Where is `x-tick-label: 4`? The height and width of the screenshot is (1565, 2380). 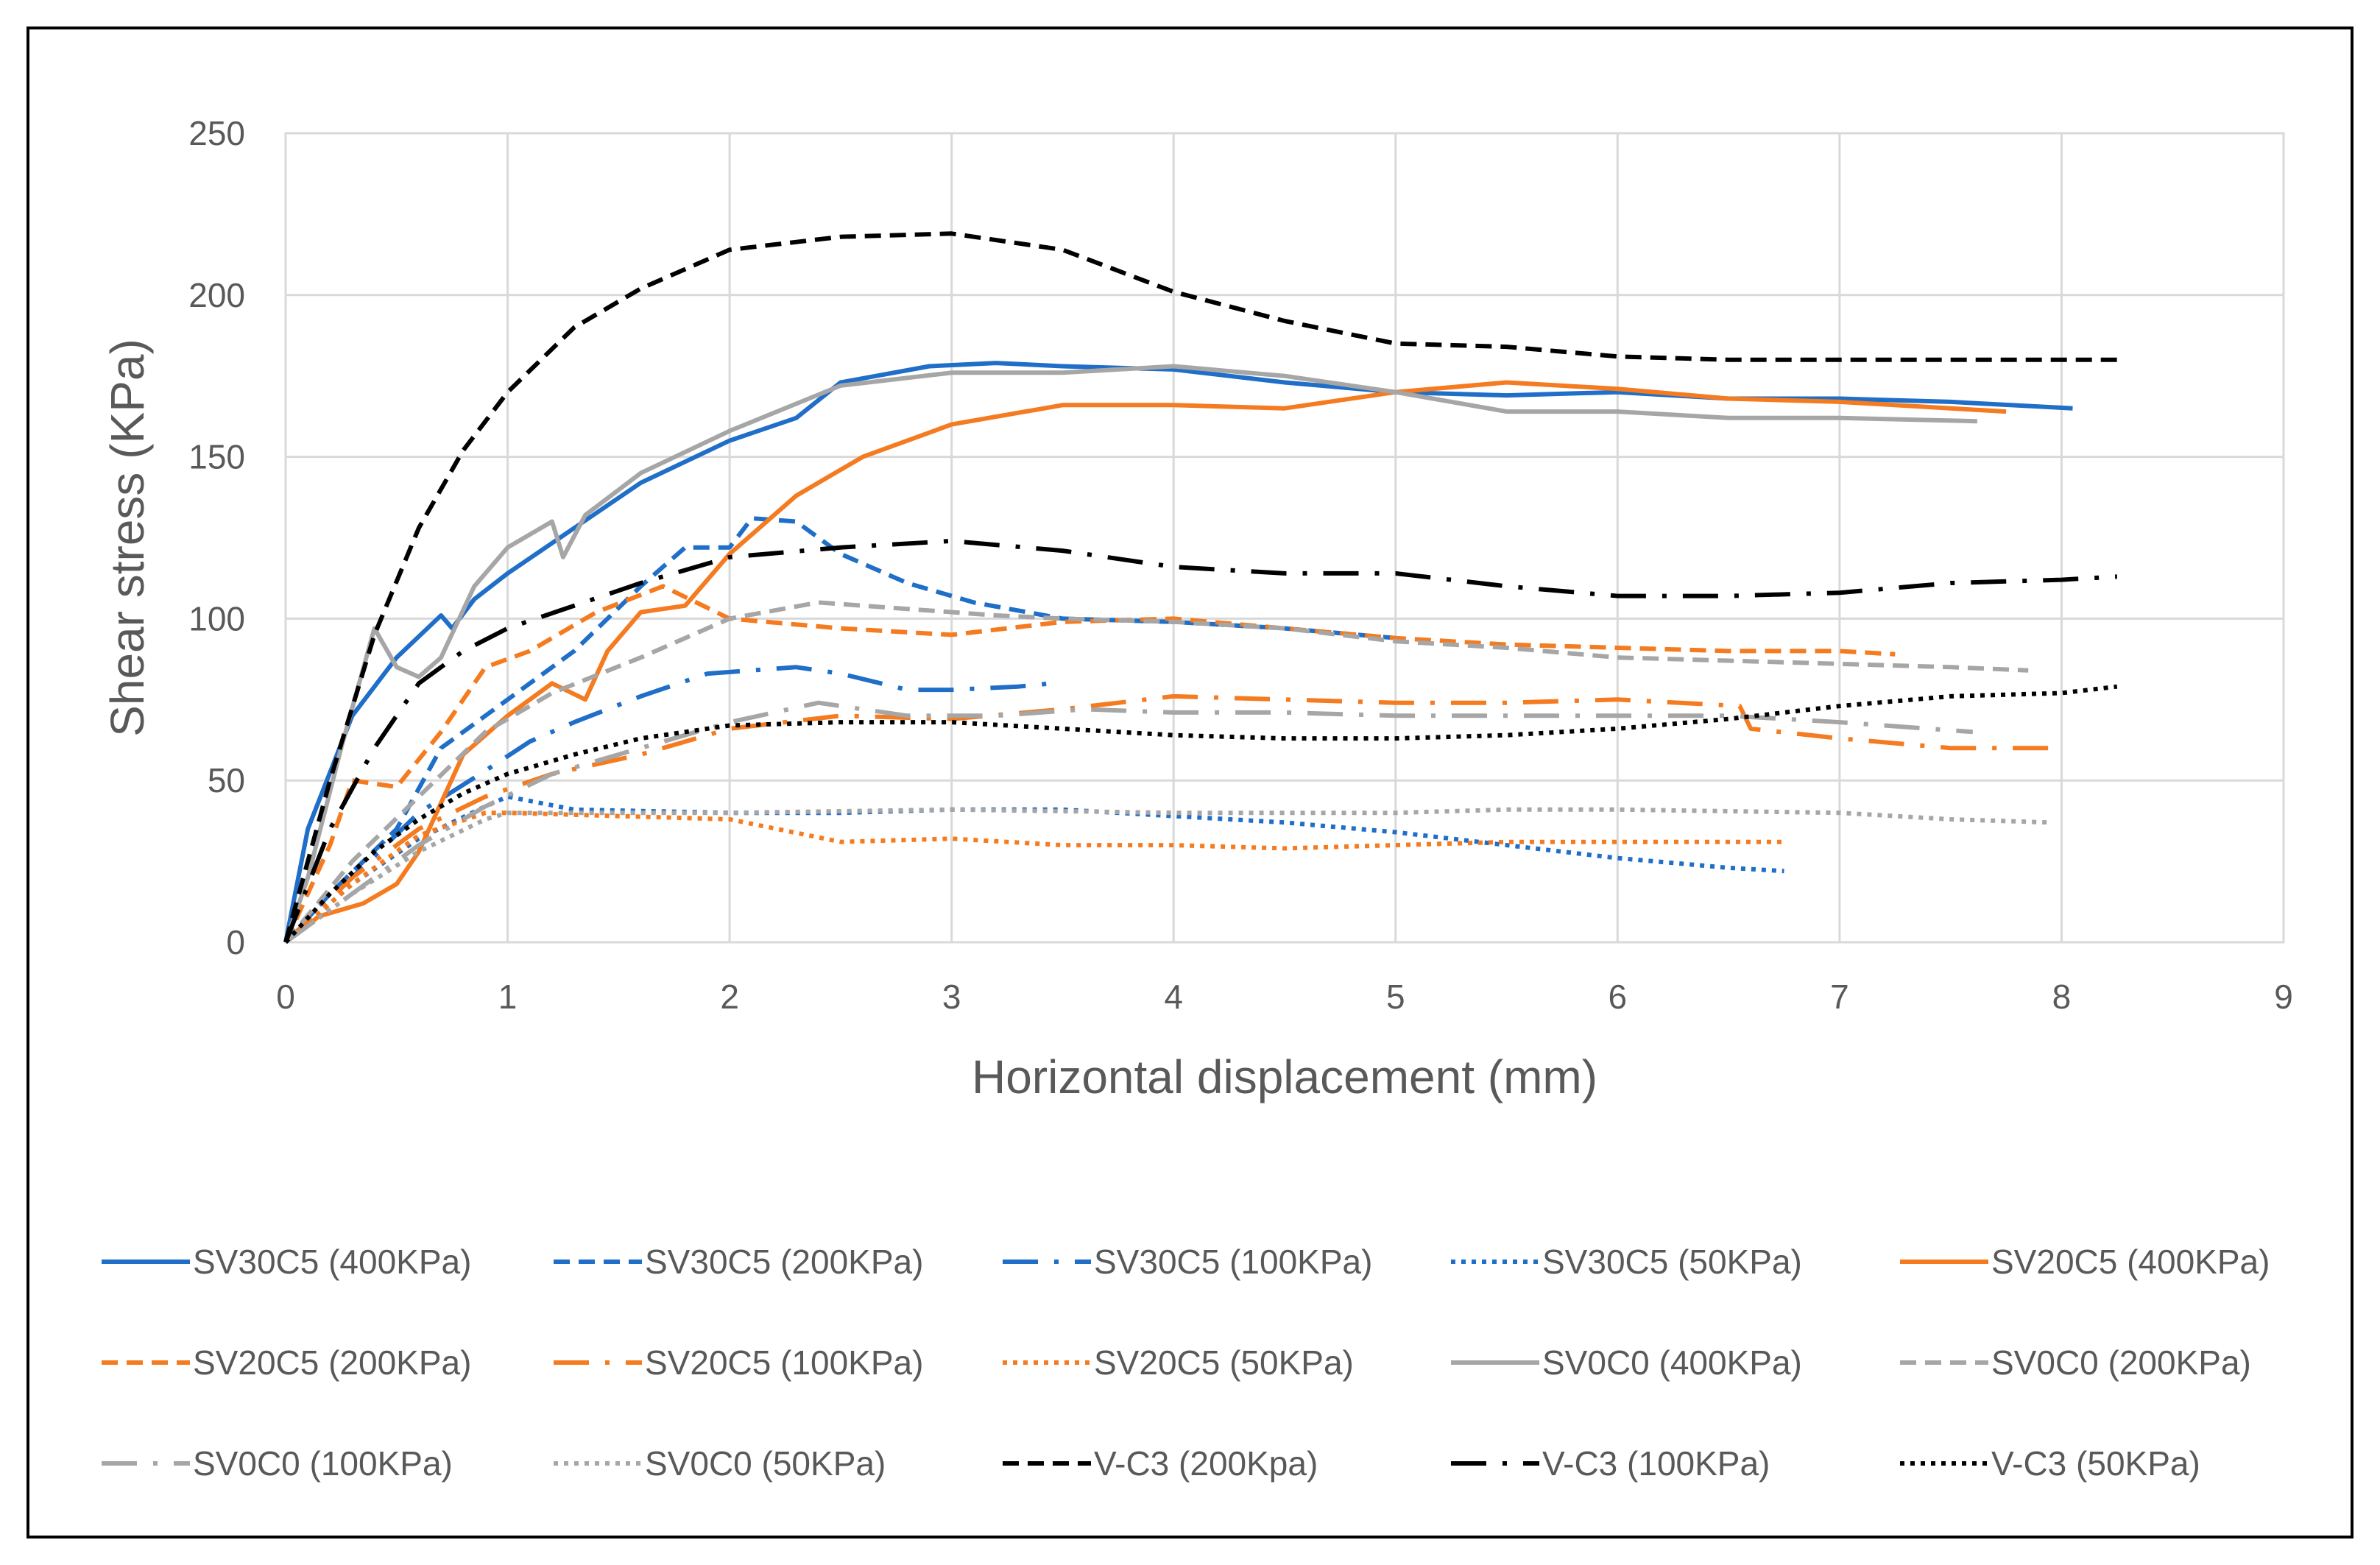
x-tick-label: 4 is located at coordinates (1173, 997).